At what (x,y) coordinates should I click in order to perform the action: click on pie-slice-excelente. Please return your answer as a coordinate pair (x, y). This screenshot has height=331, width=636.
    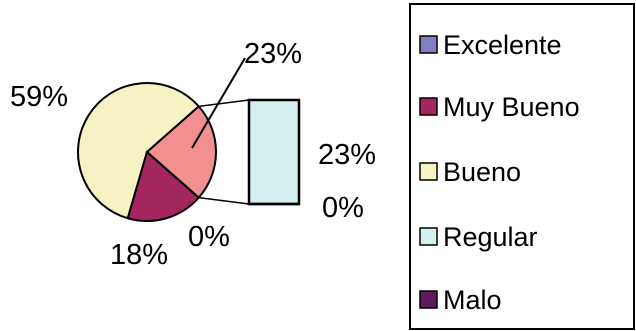
    Looking at the image, I should click on (173, 175).